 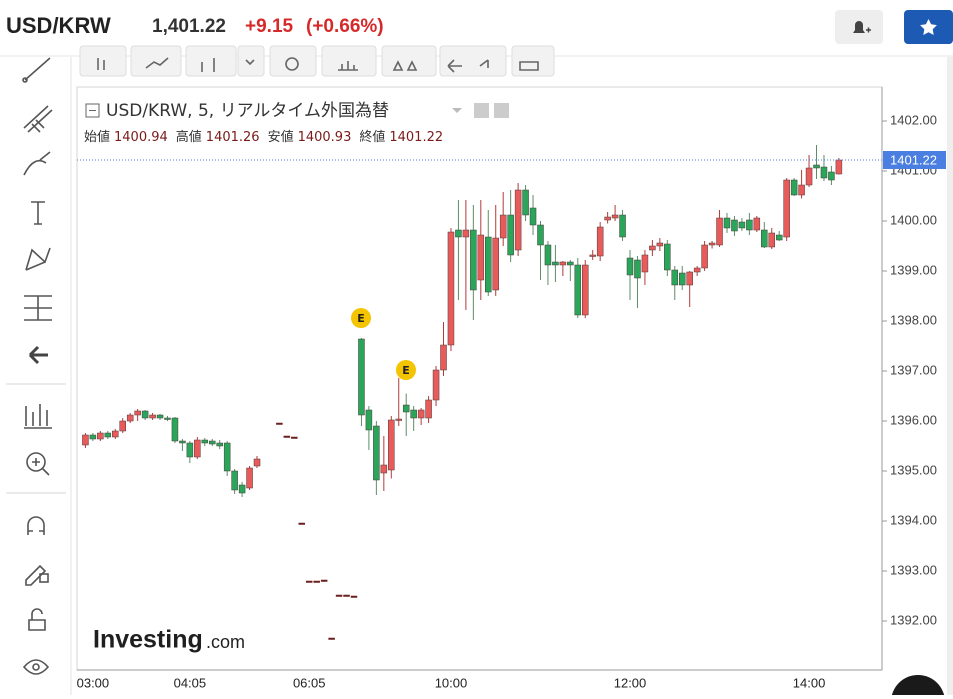 What do you see at coordinates (913, 269) in the screenshot?
I see `y-tick-label: 1399.00` at bounding box center [913, 269].